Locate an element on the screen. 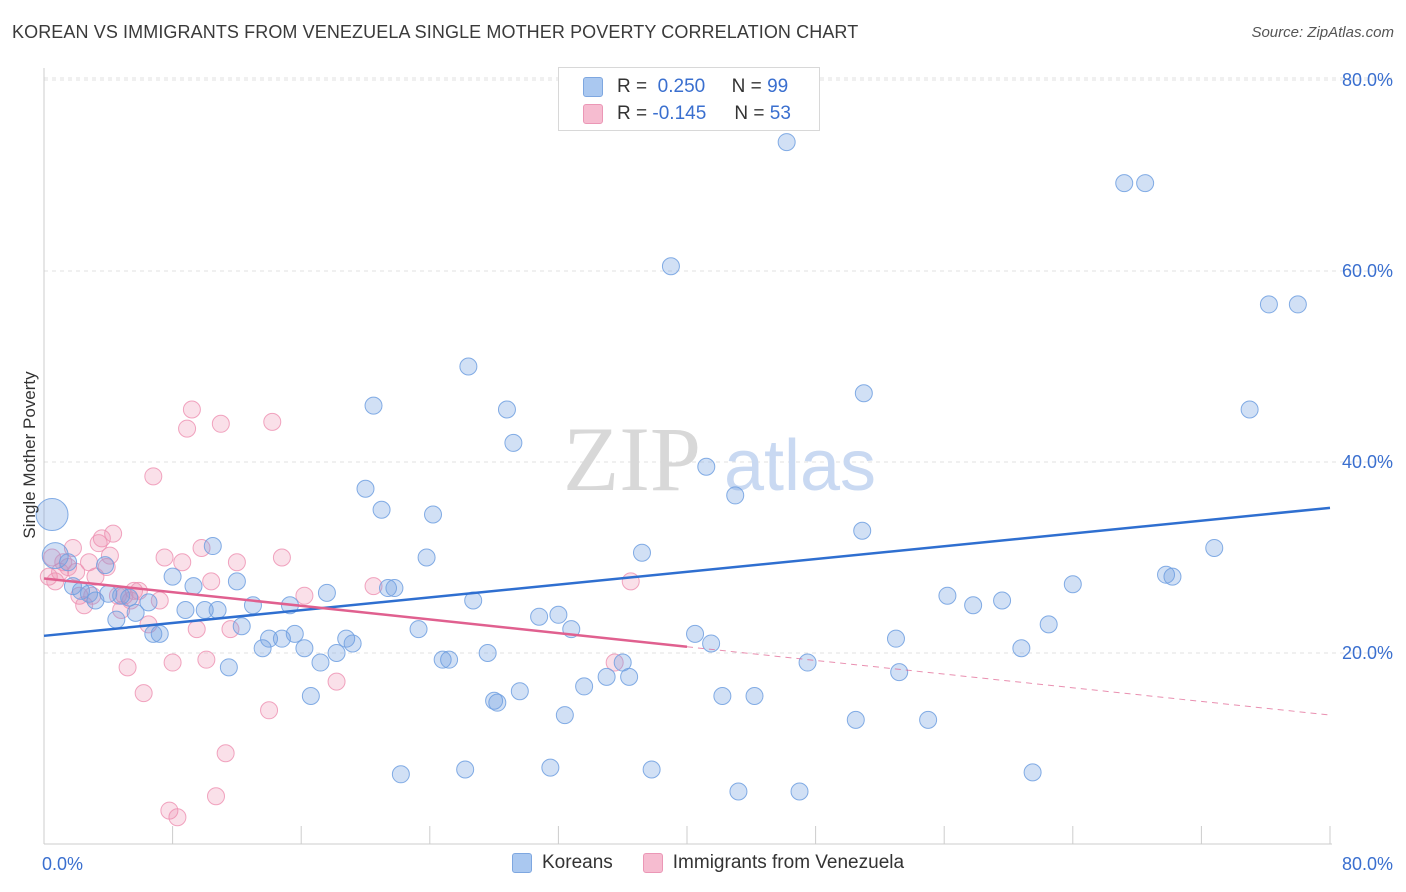 Image resolution: width=1406 pixels, height=892 pixels. koreans-legend-label: Koreans is located at coordinates (577, 862).